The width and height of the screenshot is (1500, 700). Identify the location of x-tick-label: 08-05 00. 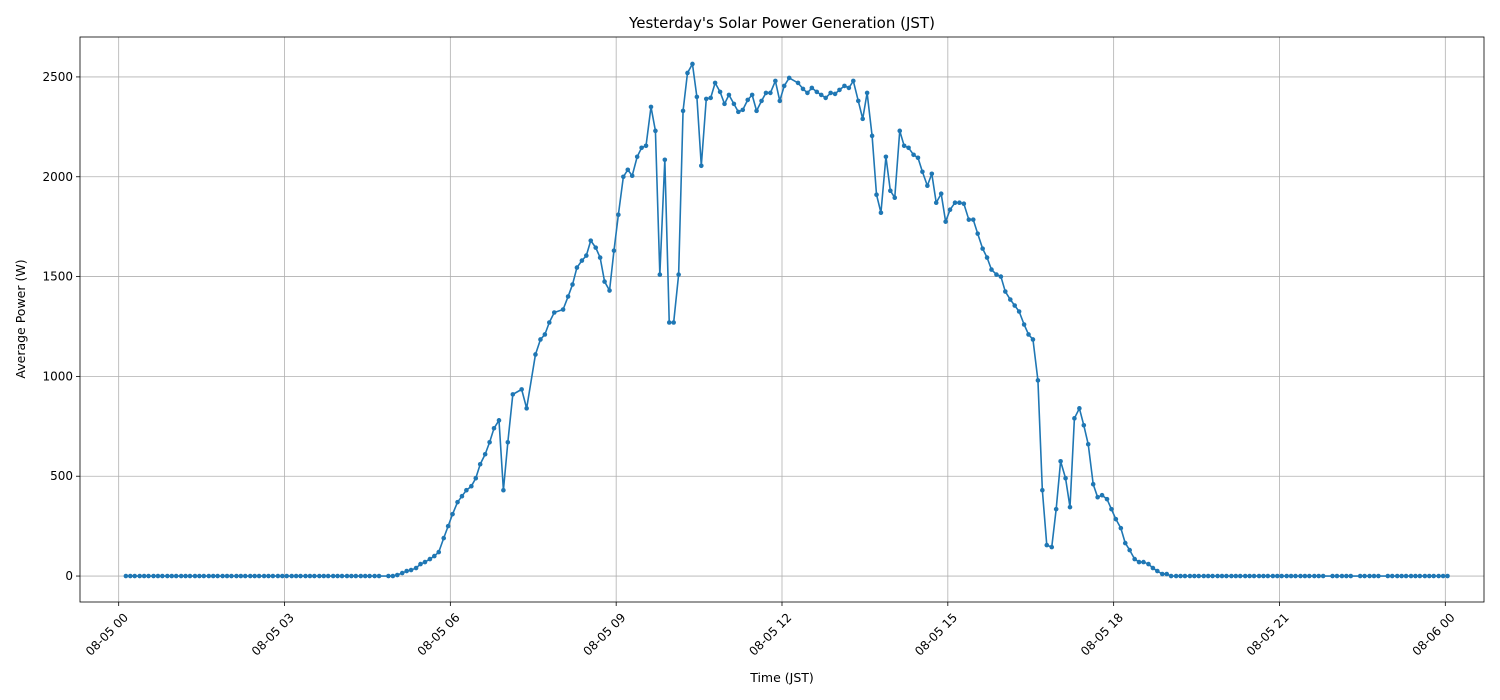
(107, 634).